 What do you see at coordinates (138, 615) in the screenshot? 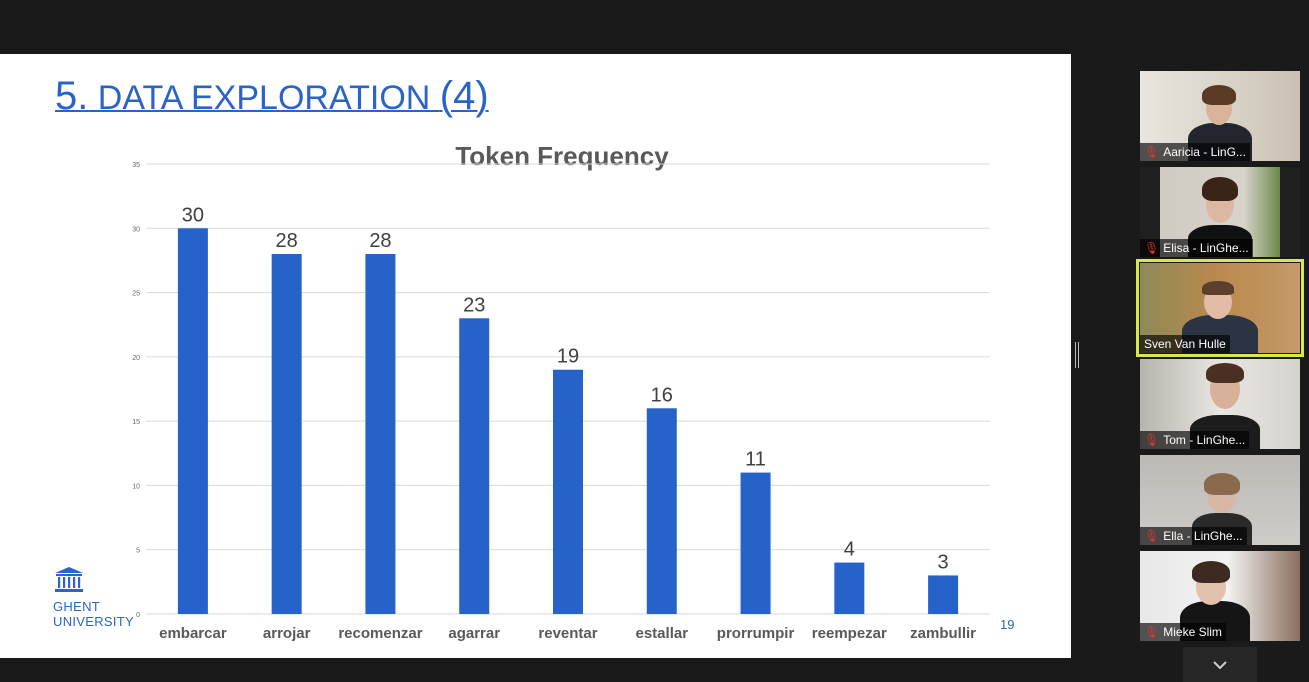
I see `y-tick-label: 0` at bounding box center [138, 615].